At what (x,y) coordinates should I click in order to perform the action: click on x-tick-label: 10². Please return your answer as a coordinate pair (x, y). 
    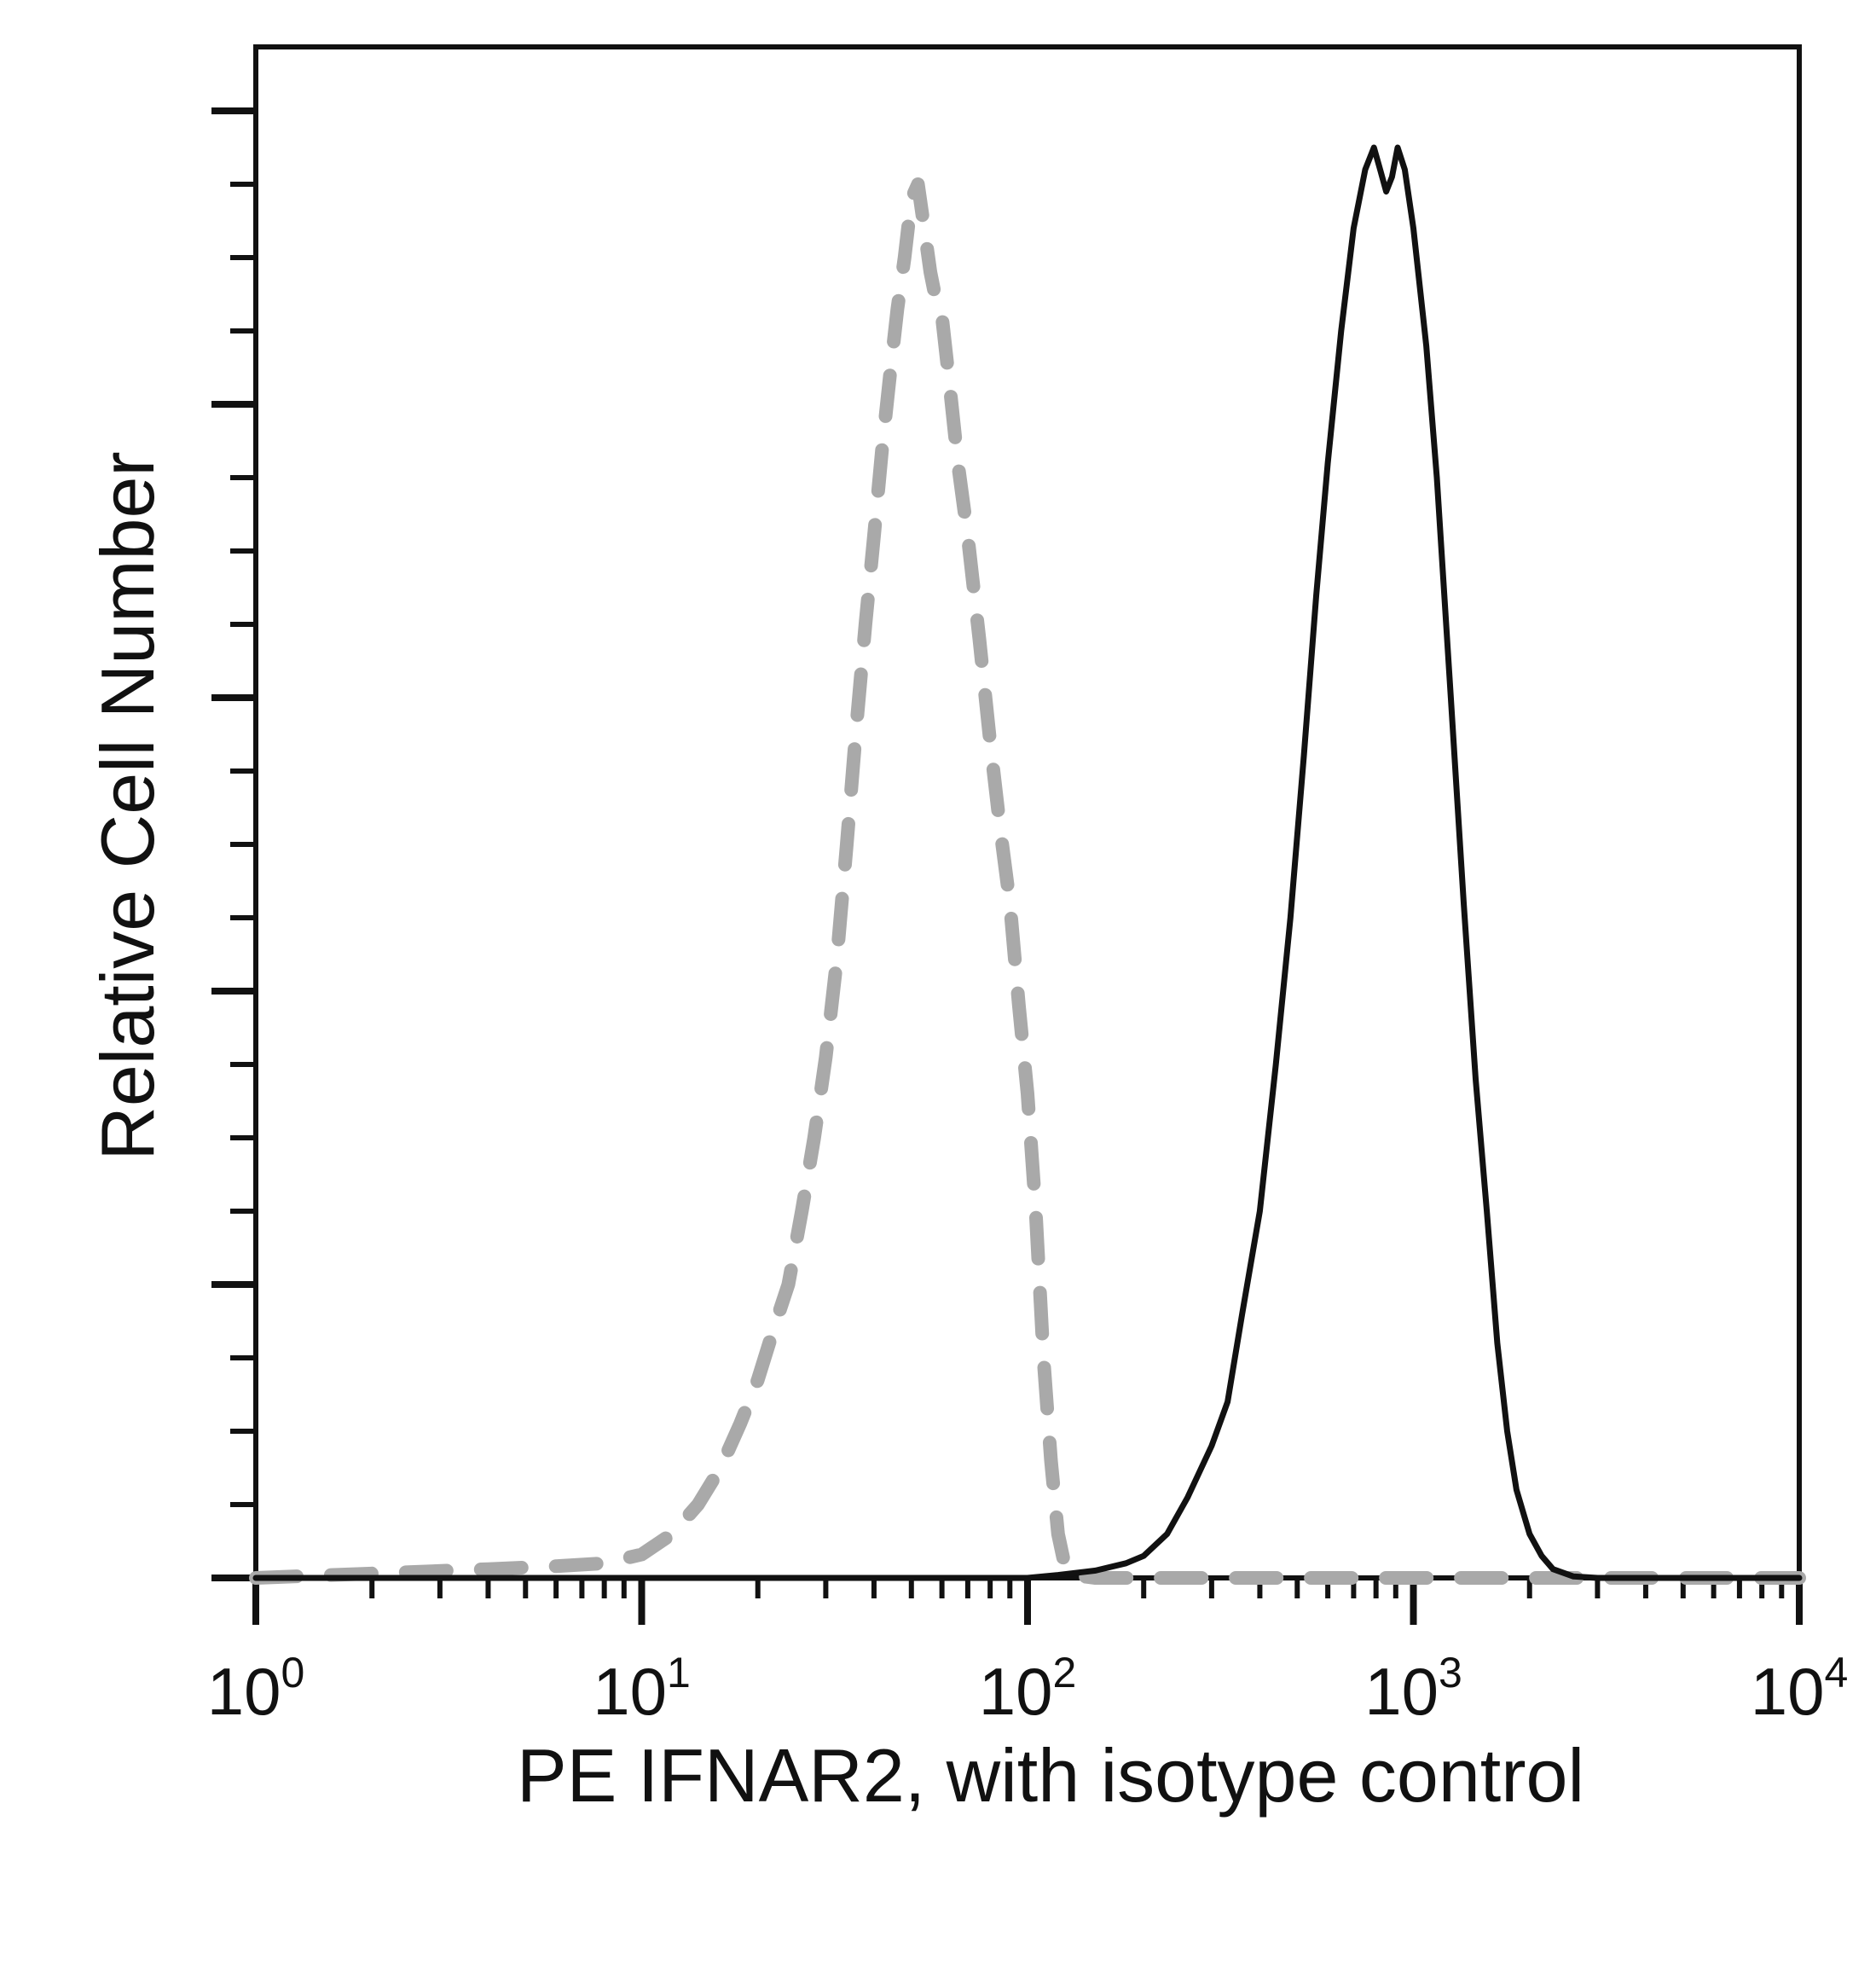
    Looking at the image, I should click on (1028, 1689).